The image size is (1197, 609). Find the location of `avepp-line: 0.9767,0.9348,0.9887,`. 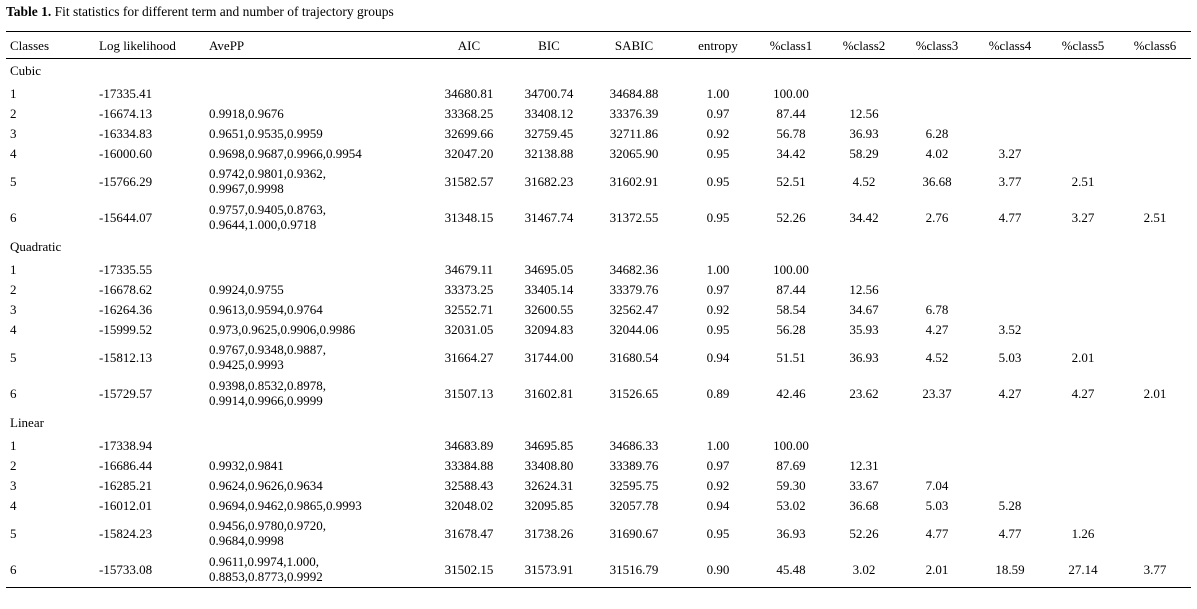

avepp-line: 0.9767,0.9348,0.9887, is located at coordinates (267, 349).